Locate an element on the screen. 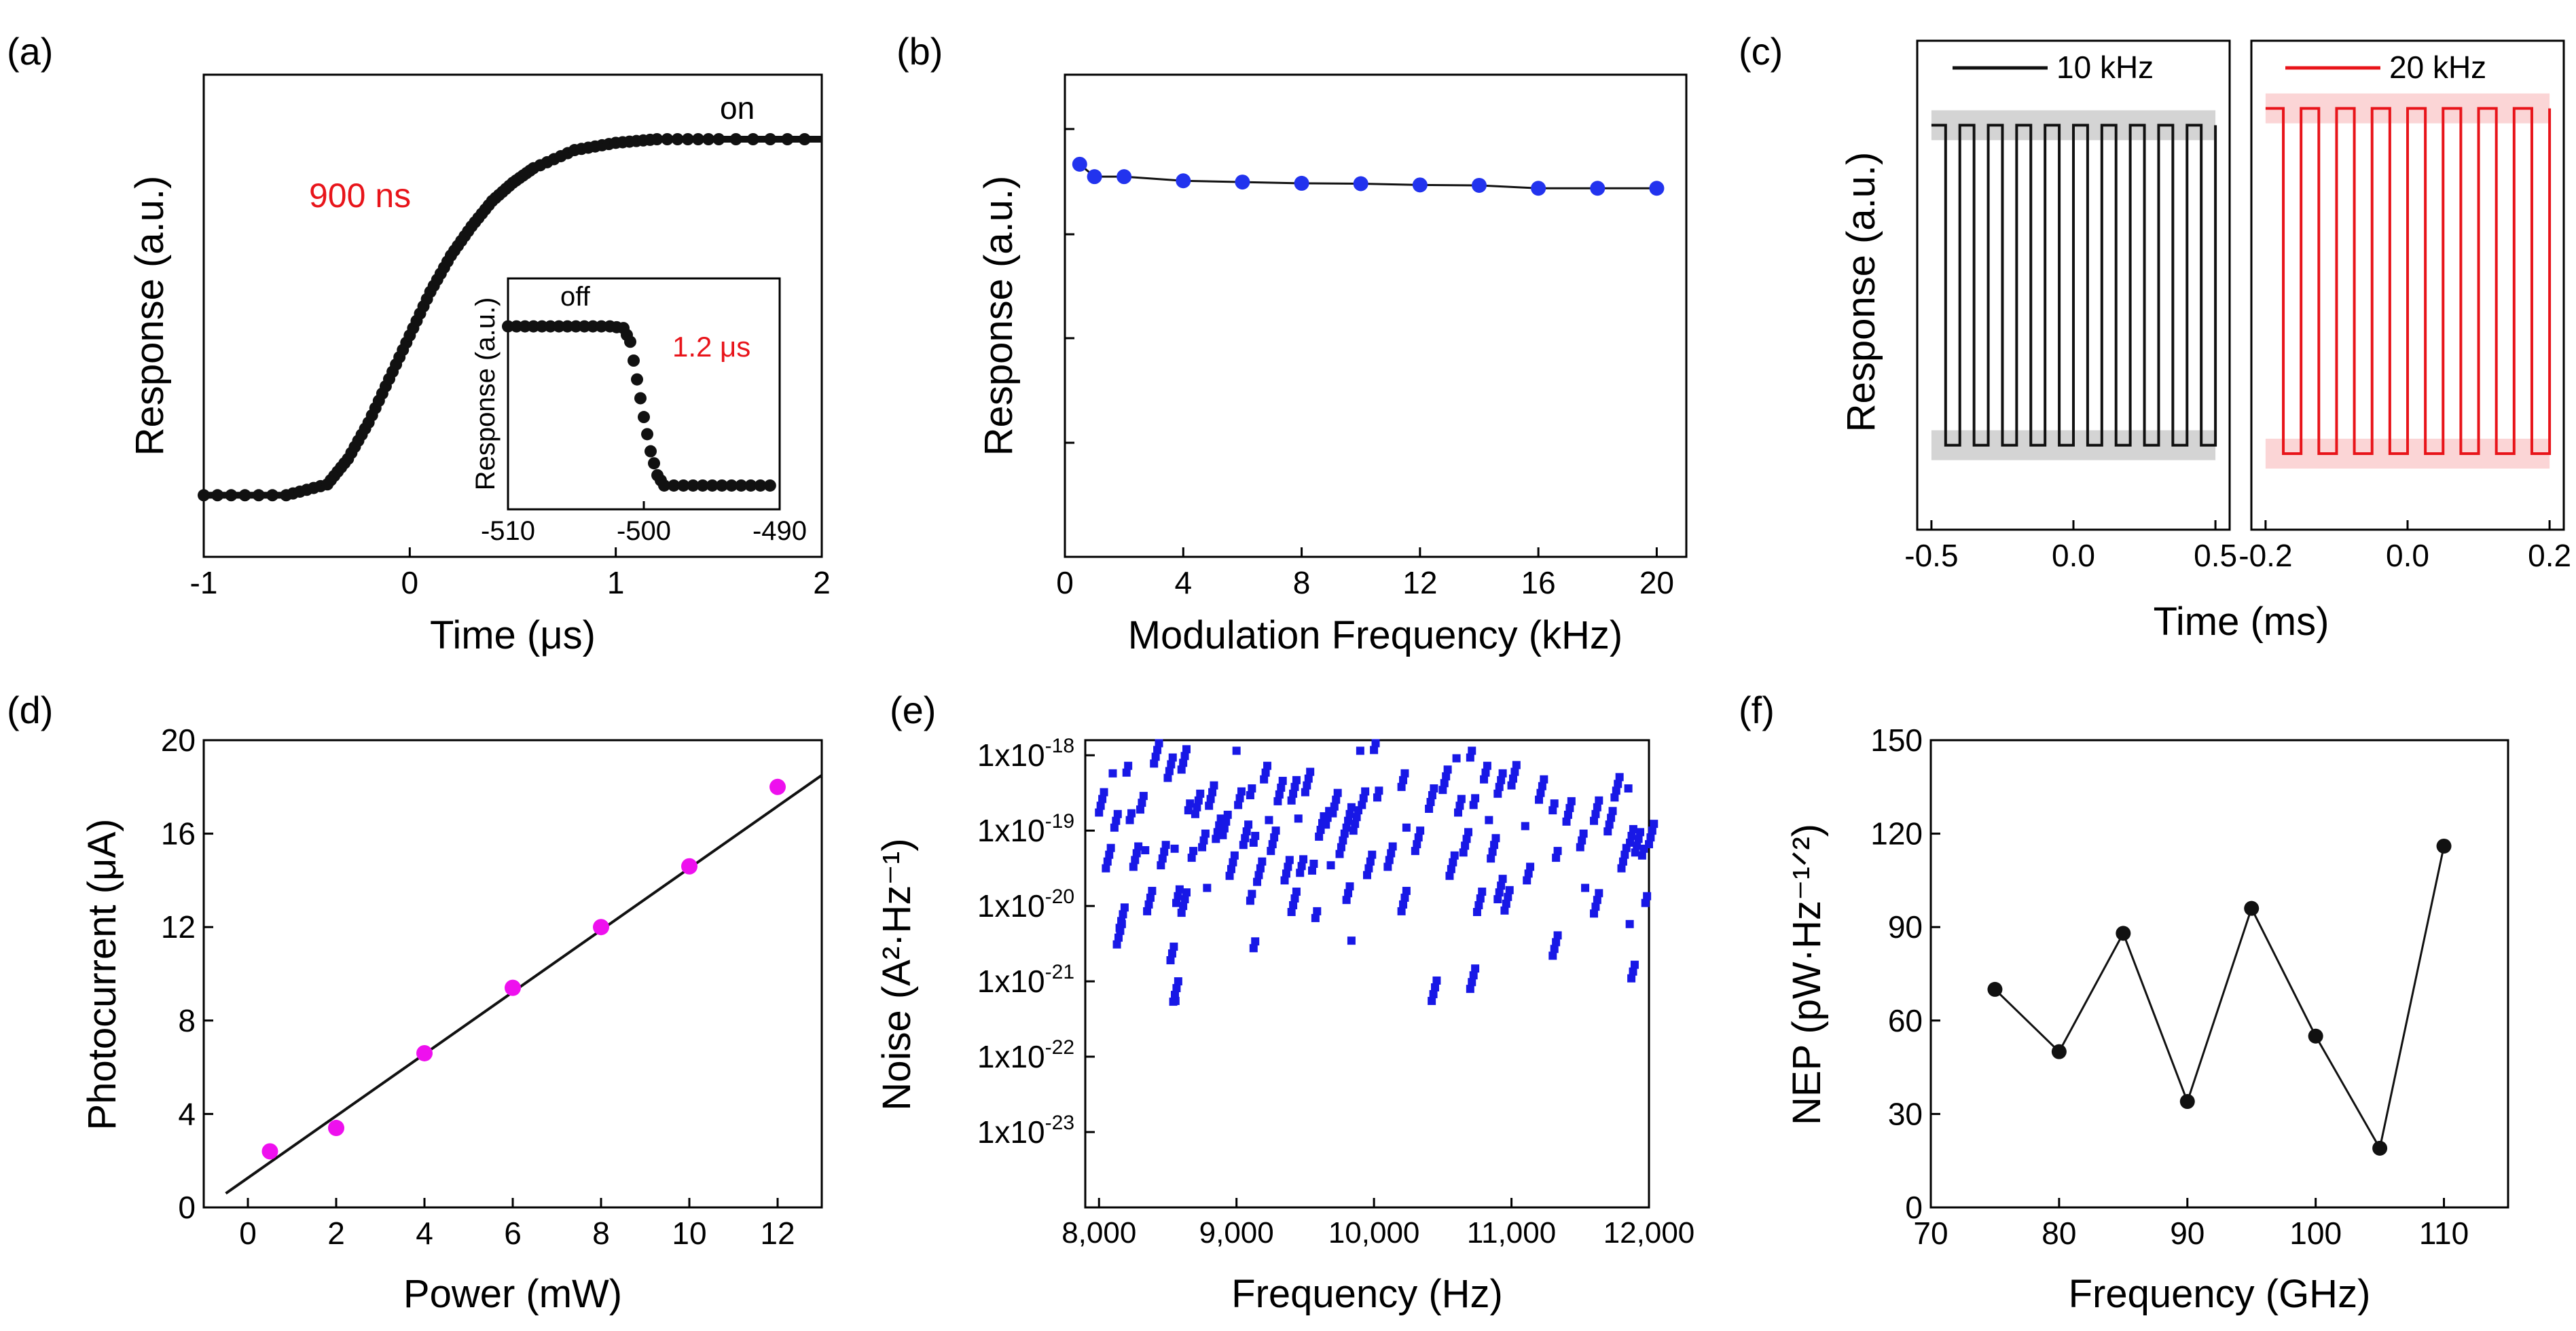 This screenshot has width=2576, height=1331. panel-c-label: (c) is located at coordinates (1761, 52).